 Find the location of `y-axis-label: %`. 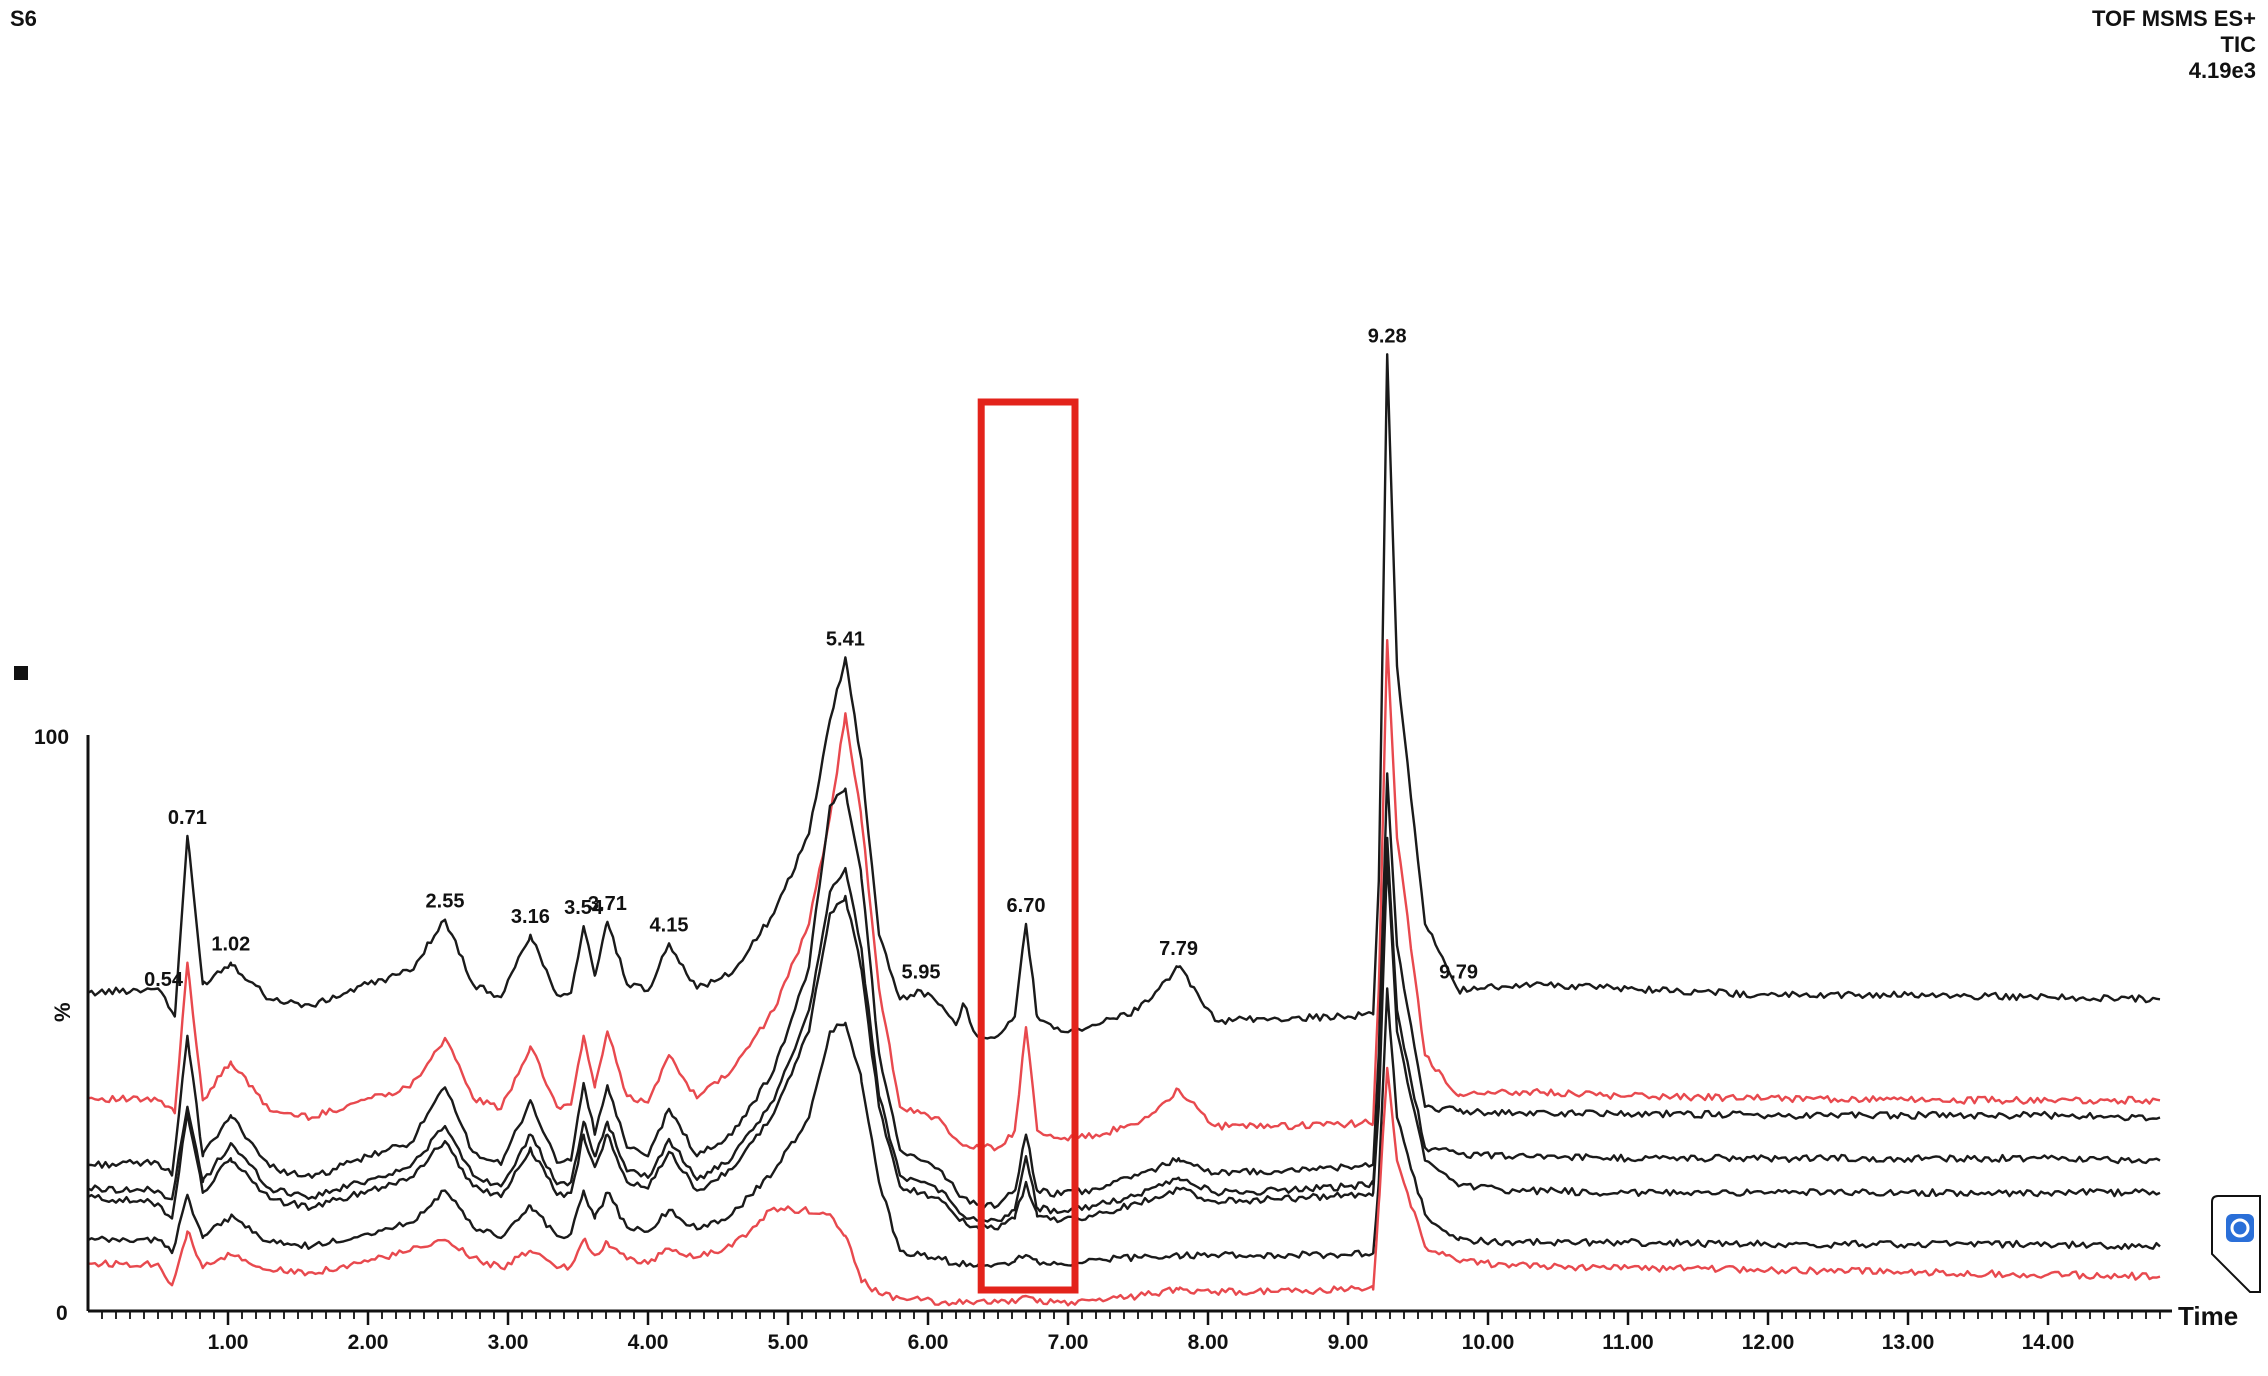

y-axis-label: % is located at coordinates (62, 1012).